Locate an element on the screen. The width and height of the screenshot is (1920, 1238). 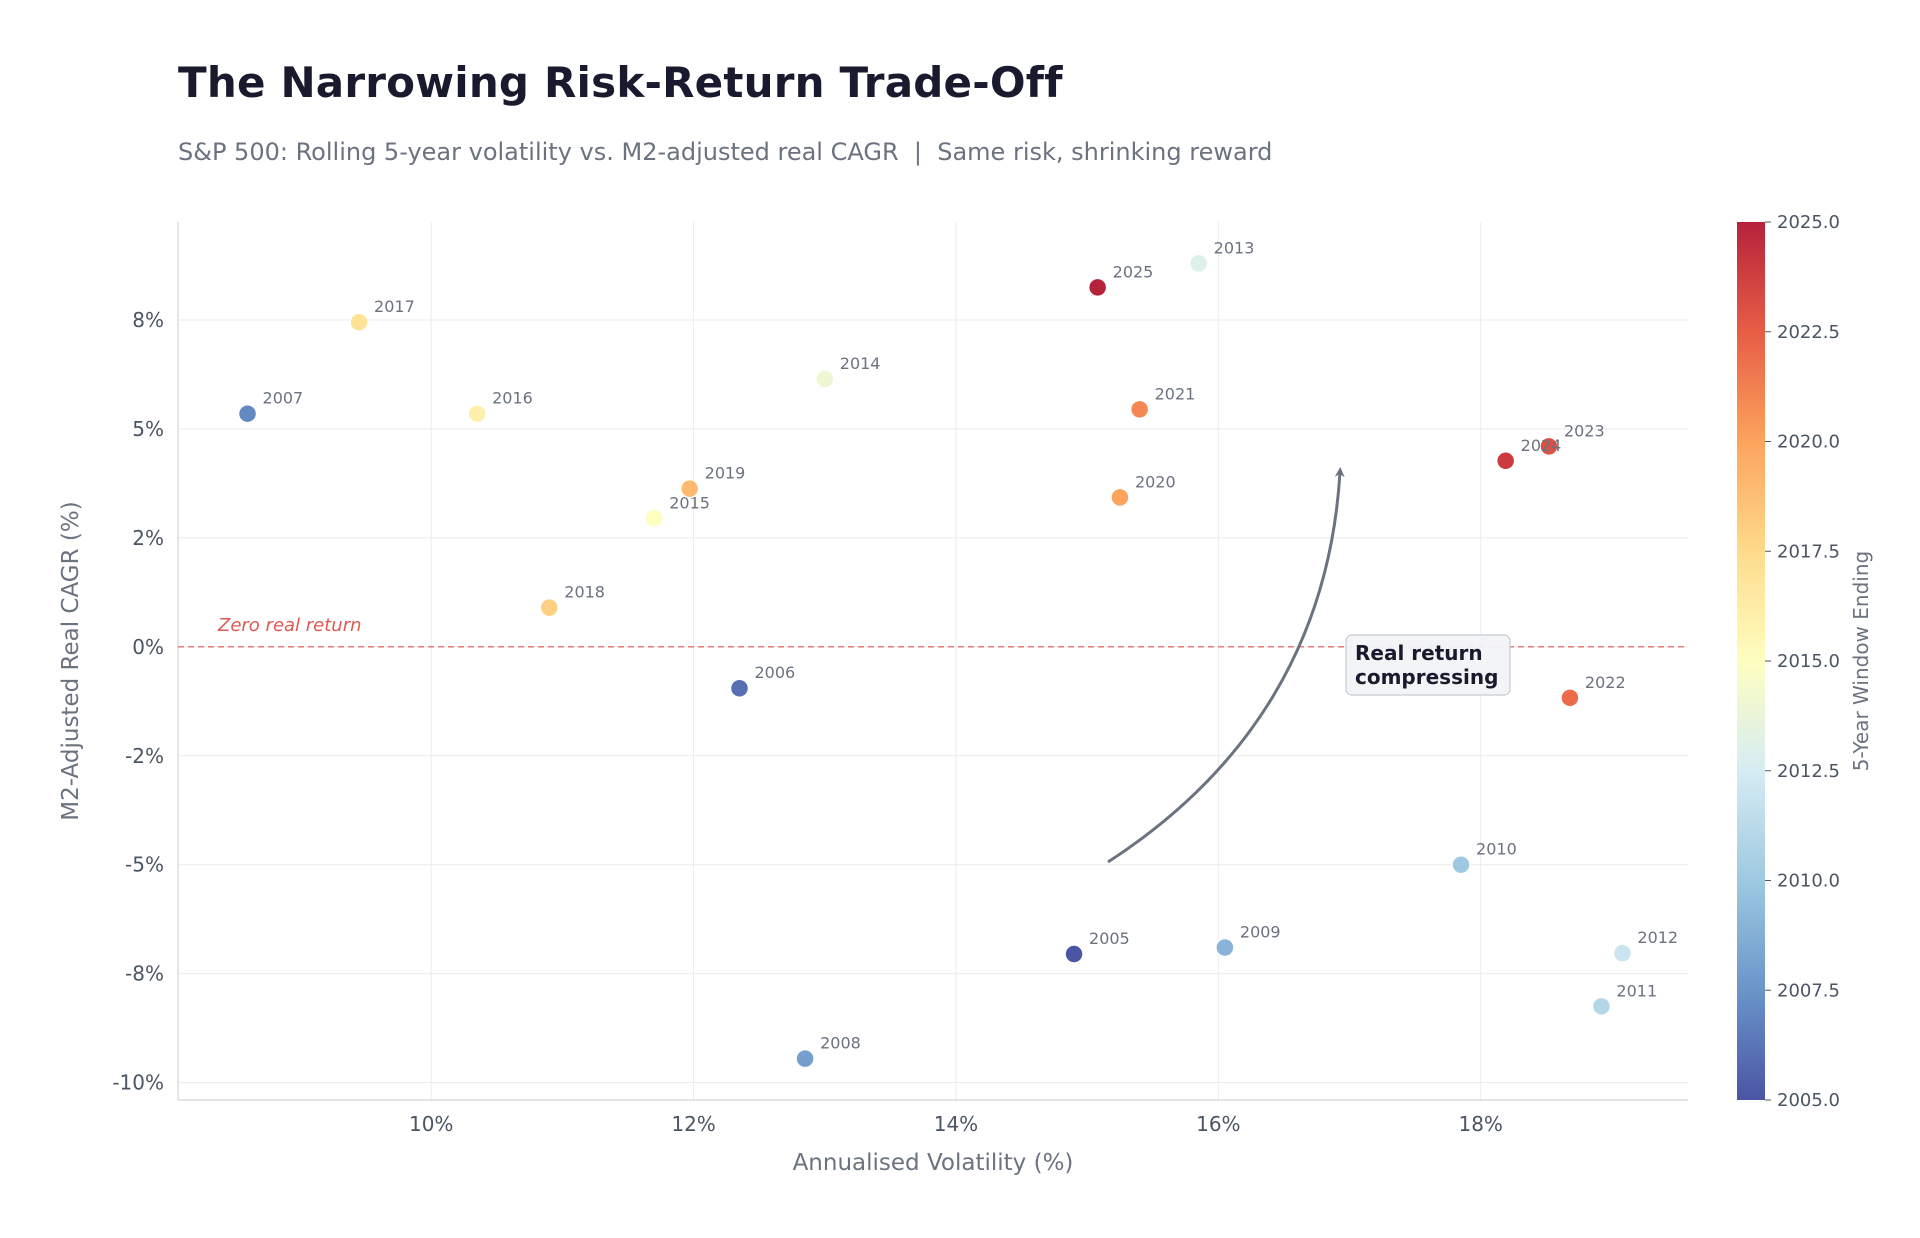
x-tick-label: 14% is located at coordinates (956, 1124).